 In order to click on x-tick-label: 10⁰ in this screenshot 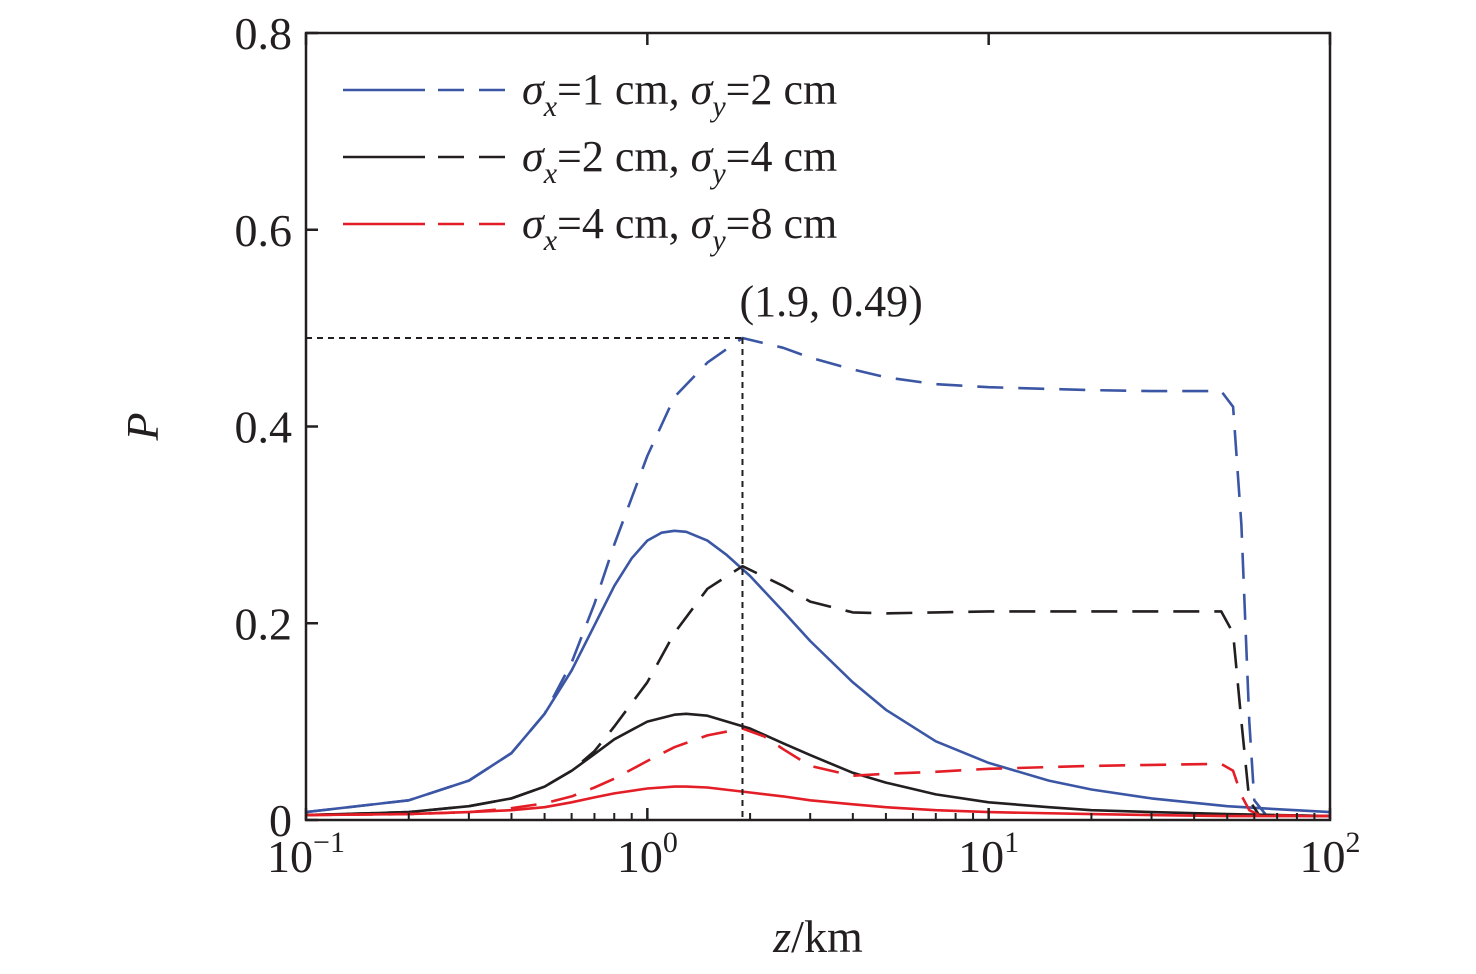, I will do `click(647, 854)`.